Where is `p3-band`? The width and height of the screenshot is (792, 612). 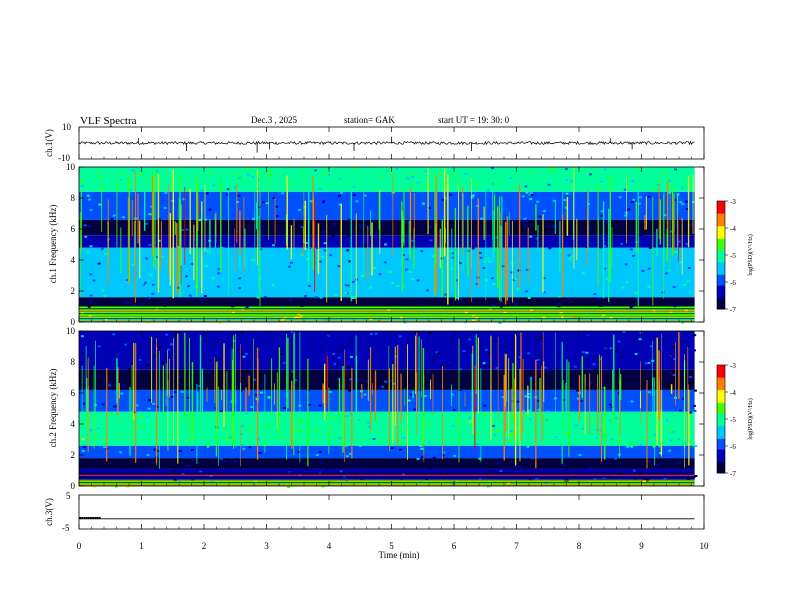 p3-band is located at coordinates (387, 400).